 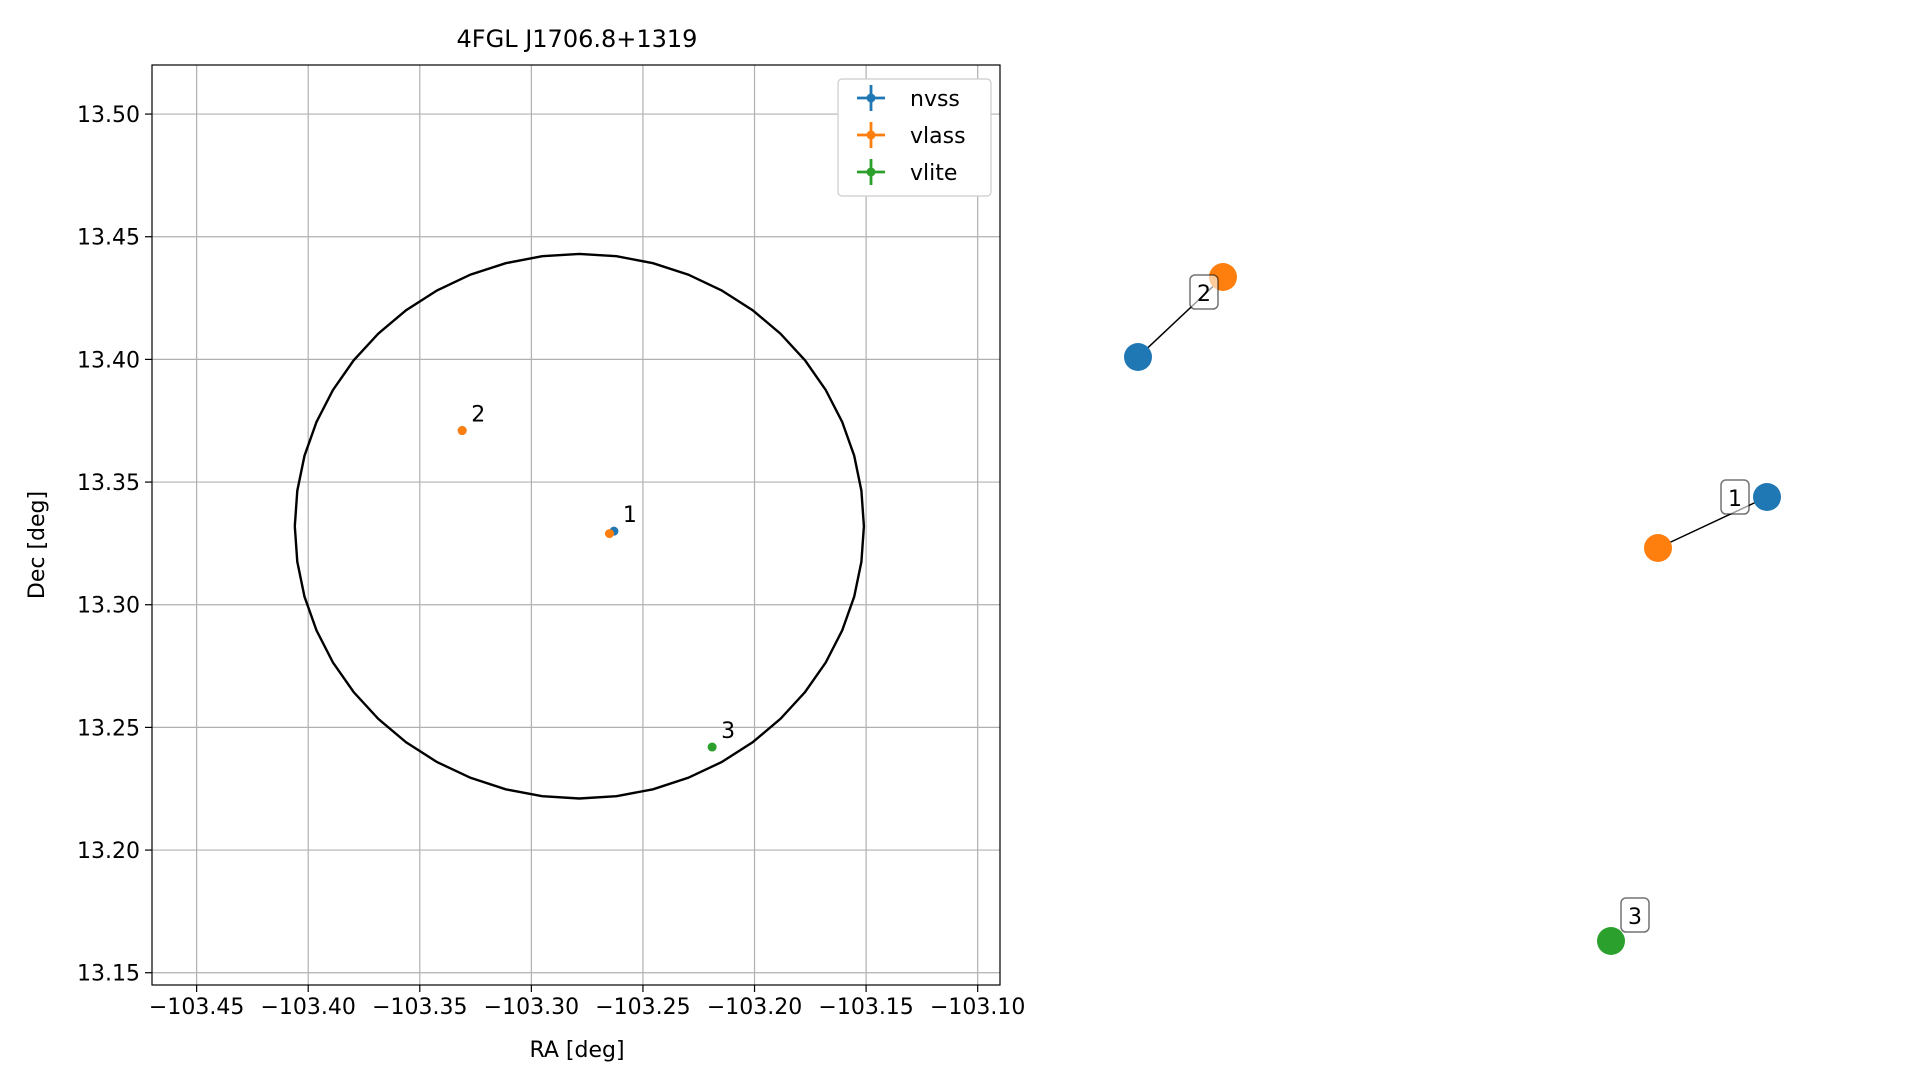 What do you see at coordinates (108, 974) in the screenshot?
I see `y-tick-label: 13.15` at bounding box center [108, 974].